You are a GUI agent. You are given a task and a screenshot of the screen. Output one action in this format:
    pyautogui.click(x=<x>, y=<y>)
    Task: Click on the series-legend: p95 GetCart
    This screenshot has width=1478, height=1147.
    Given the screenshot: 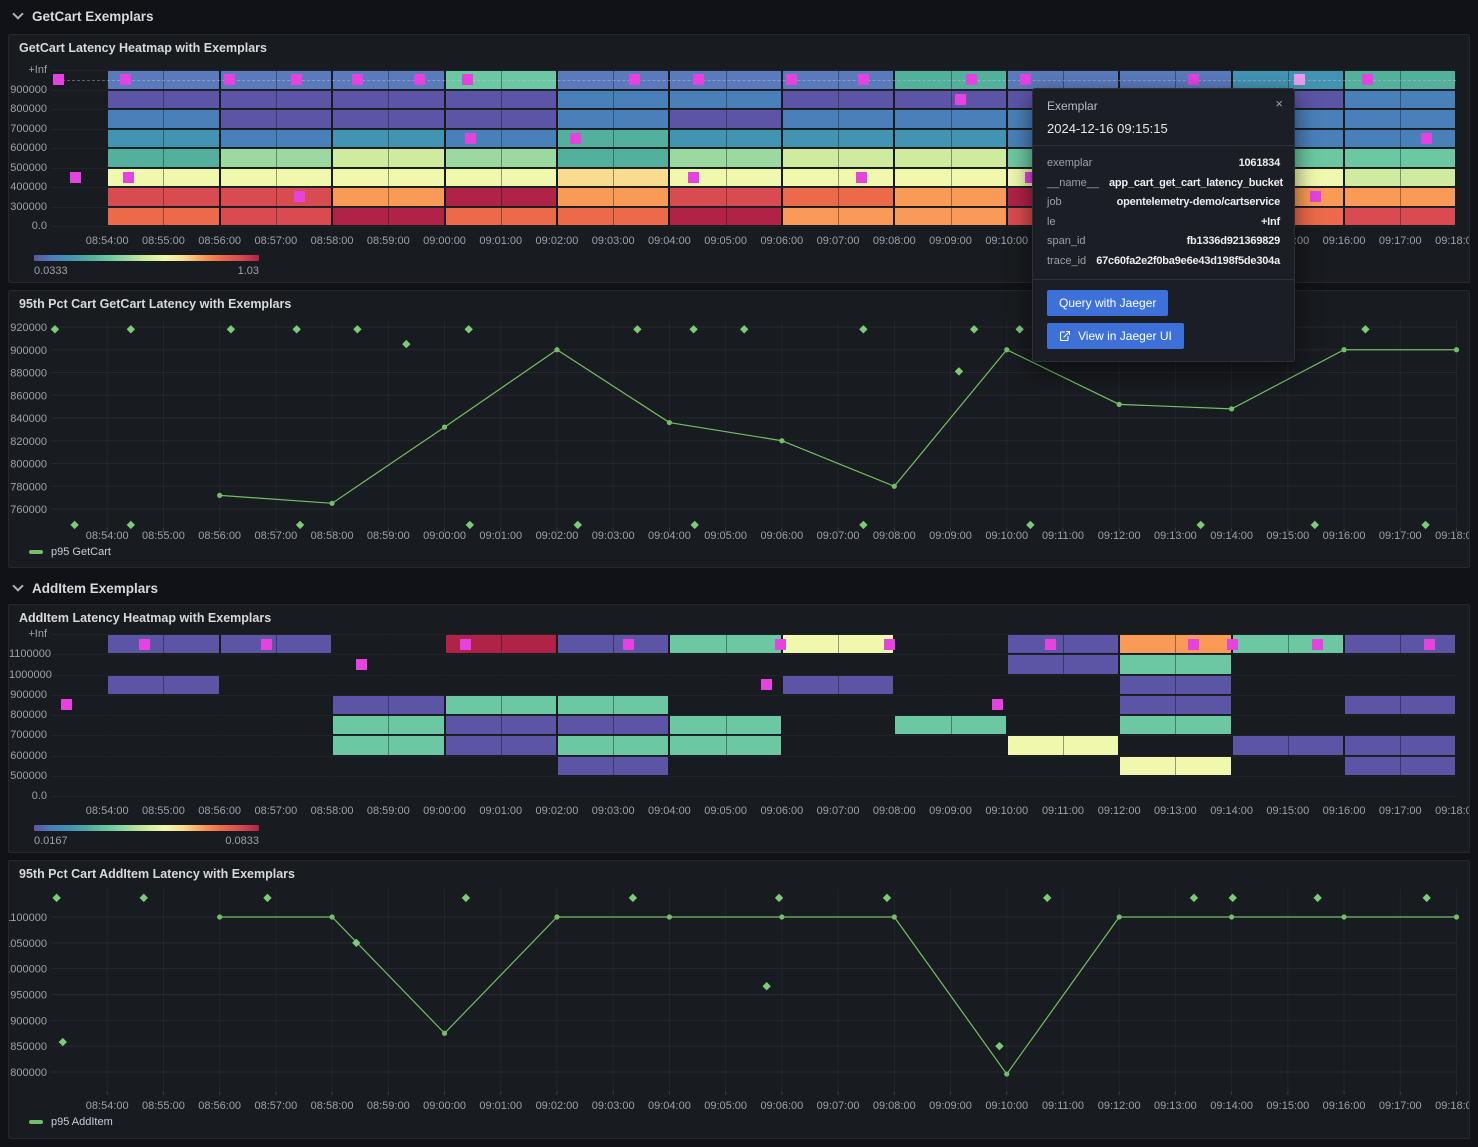 What is the action you would take?
    pyautogui.click(x=70, y=552)
    